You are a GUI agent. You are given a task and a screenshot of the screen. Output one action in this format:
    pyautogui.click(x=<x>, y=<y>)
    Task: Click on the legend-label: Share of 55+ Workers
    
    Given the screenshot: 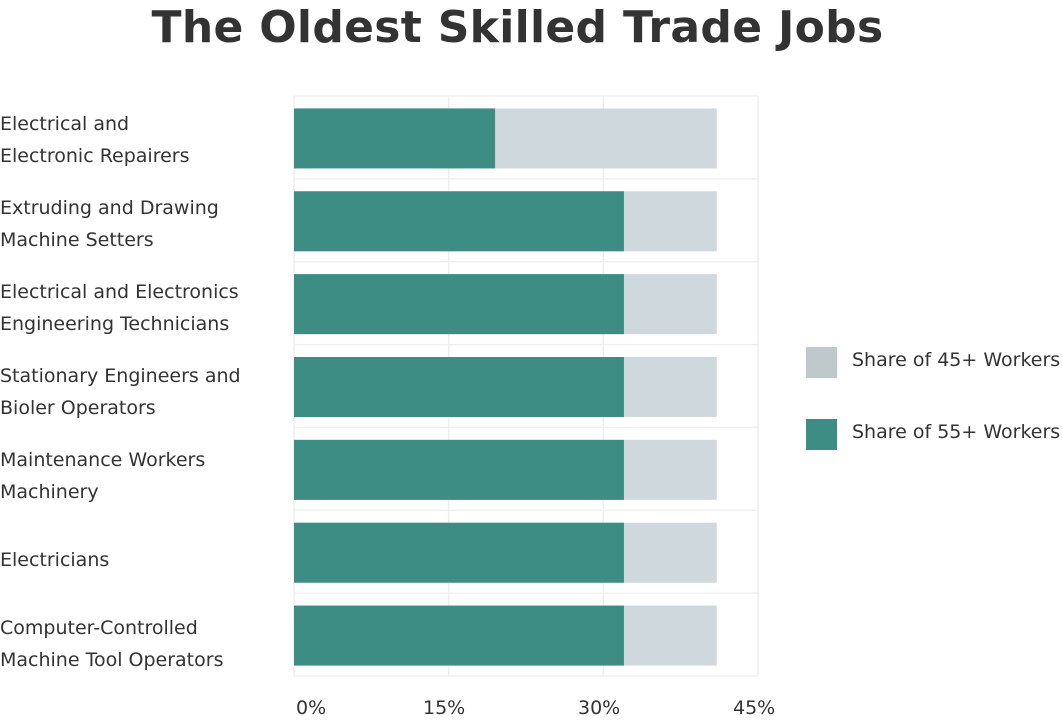 What is the action you would take?
    pyautogui.click(x=956, y=432)
    